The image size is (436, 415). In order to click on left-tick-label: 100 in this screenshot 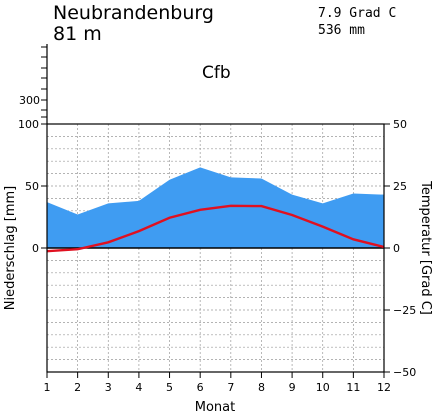, I will do `click(28, 124)`.